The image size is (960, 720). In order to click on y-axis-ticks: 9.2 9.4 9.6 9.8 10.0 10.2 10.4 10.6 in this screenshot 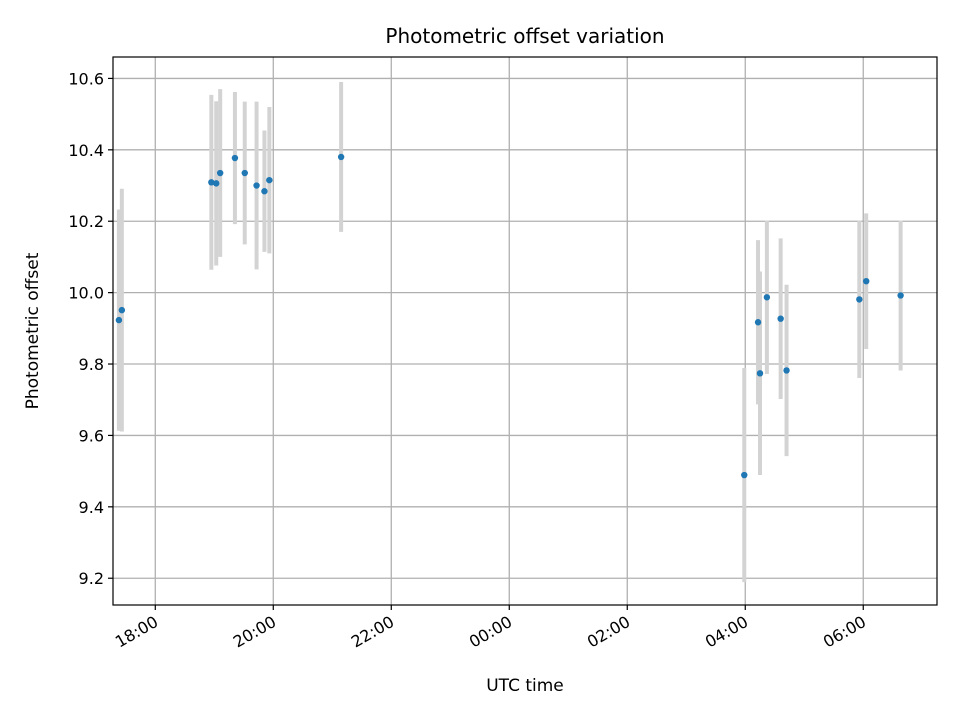, I will do `click(90, 328)`.